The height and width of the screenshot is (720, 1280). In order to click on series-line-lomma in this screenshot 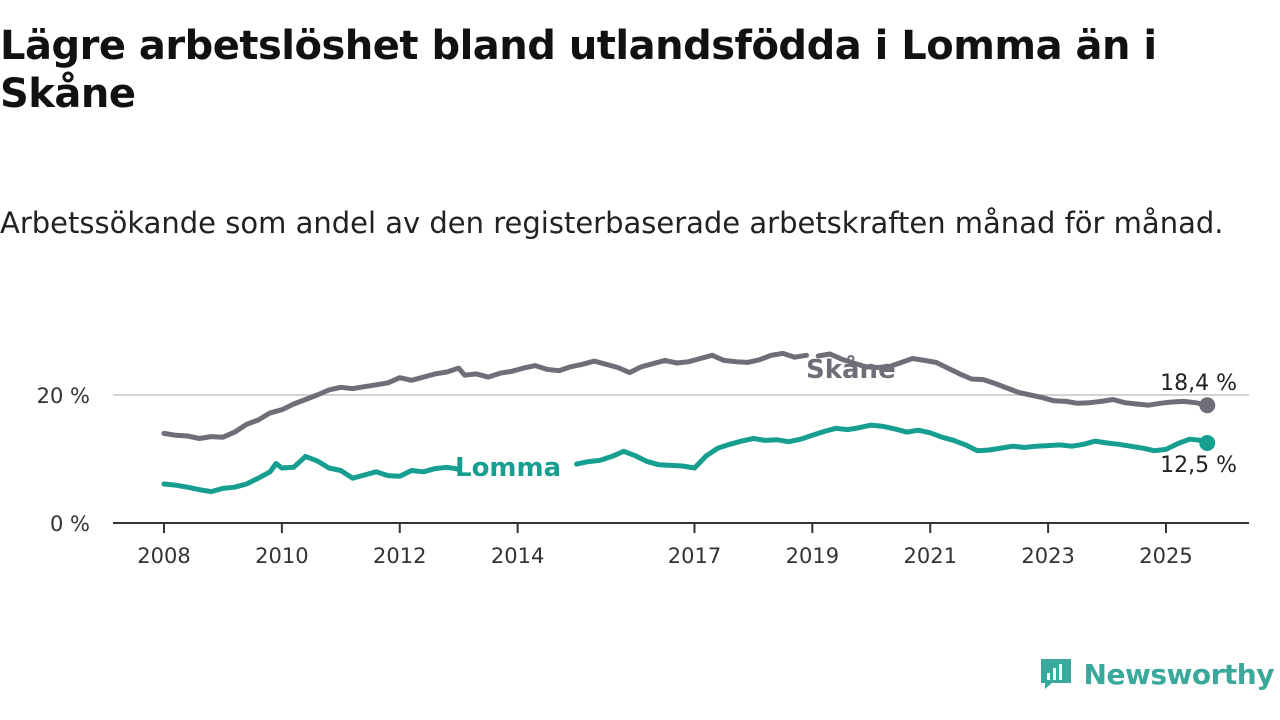, I will do `click(685, 458)`.